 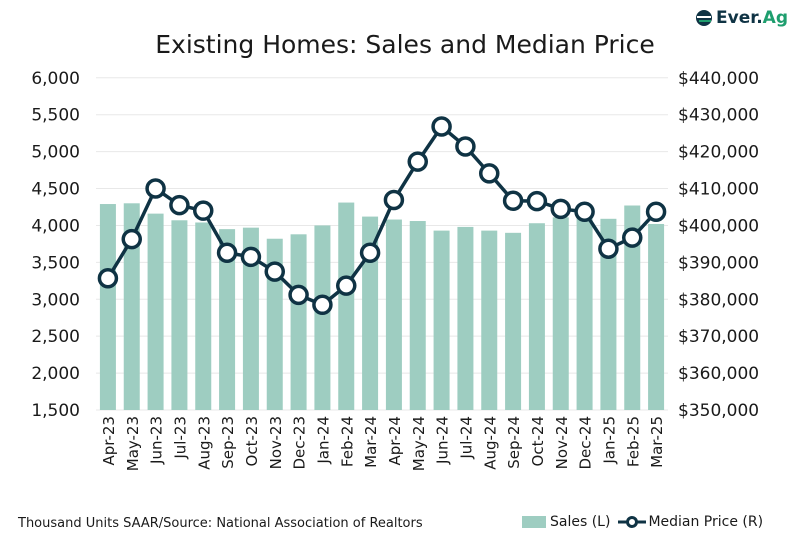 I want to click on x-tick-label: Feb-24, so click(x=347, y=441).